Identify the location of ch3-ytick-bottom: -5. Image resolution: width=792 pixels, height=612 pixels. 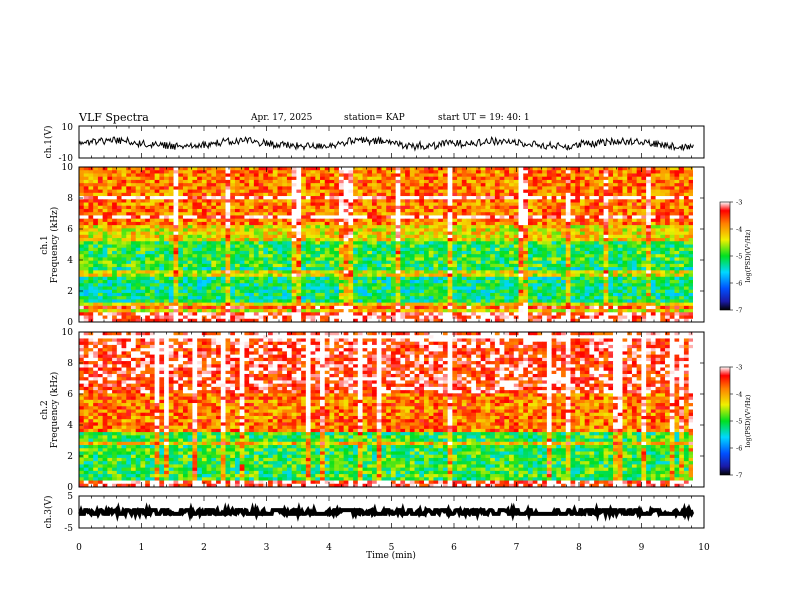
(68, 529).